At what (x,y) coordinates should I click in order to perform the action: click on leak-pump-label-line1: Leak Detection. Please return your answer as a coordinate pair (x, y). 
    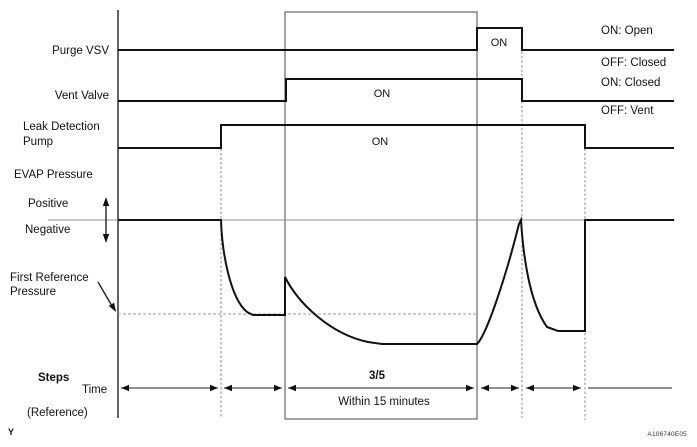
    Looking at the image, I should click on (61, 127).